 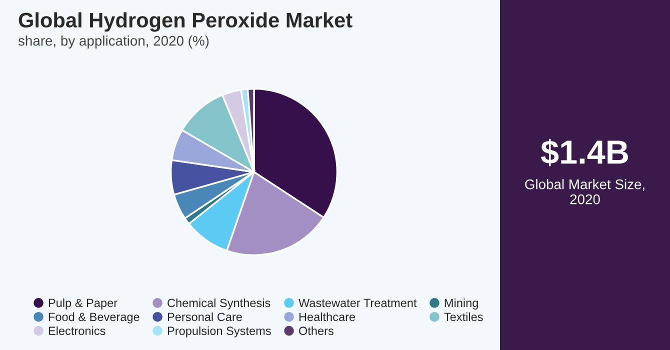 I want to click on legend-label: Chemical Synthesis, so click(x=219, y=304).